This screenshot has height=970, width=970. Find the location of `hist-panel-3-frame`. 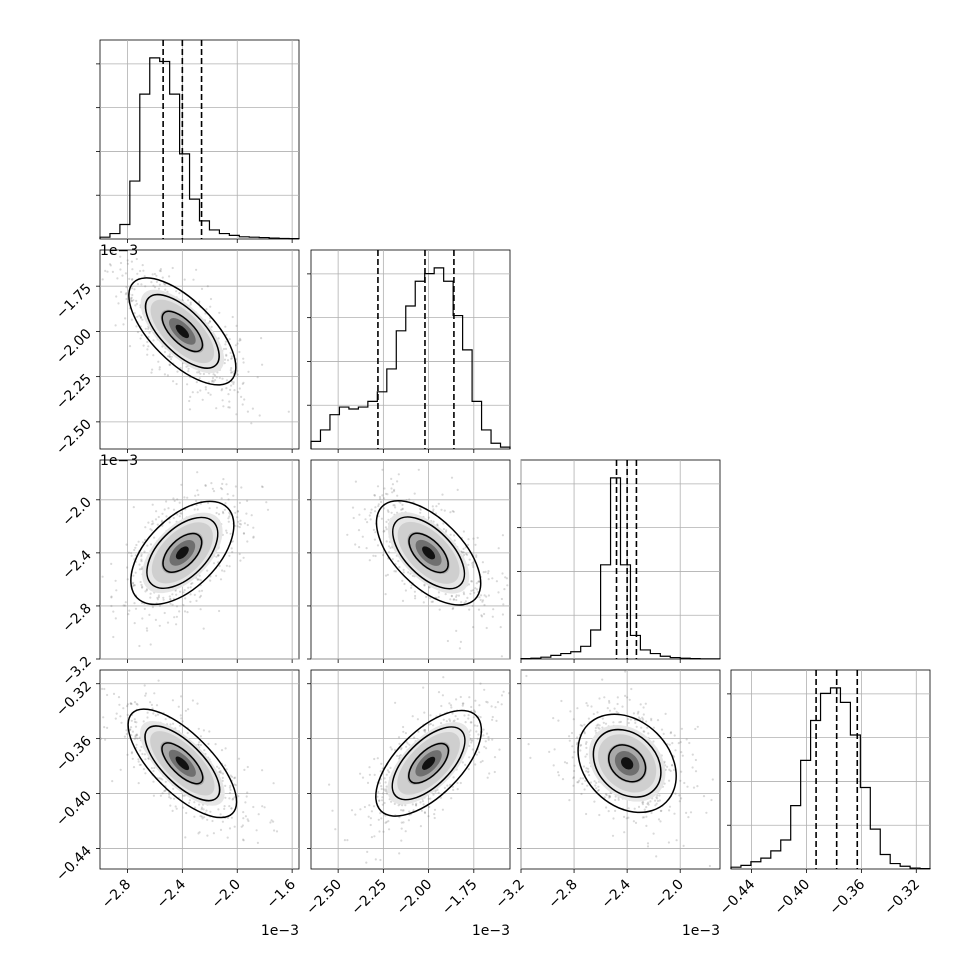

hist-panel-3-frame is located at coordinates (830, 769).